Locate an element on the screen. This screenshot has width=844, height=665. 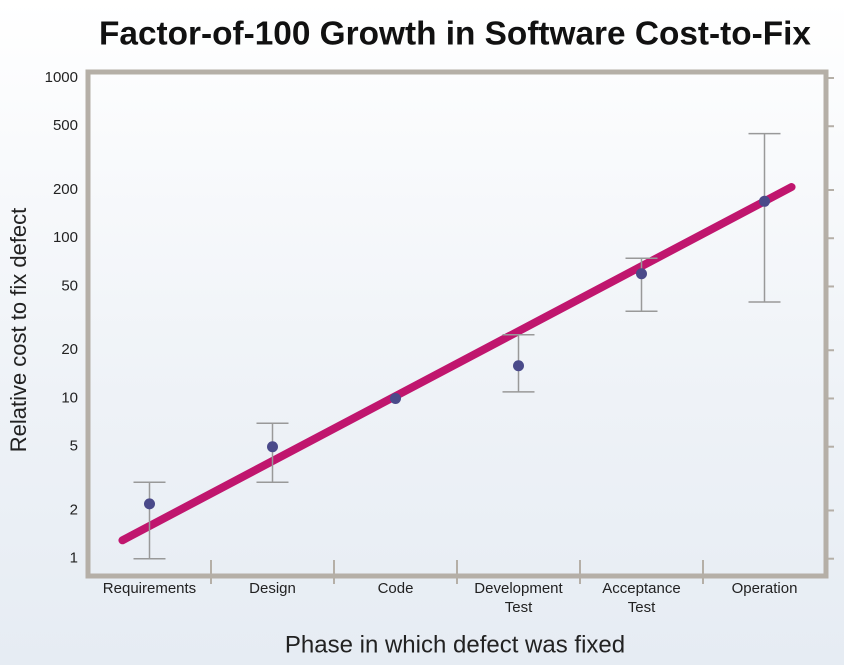
y-tick-label: 500 is located at coordinates (65, 125).